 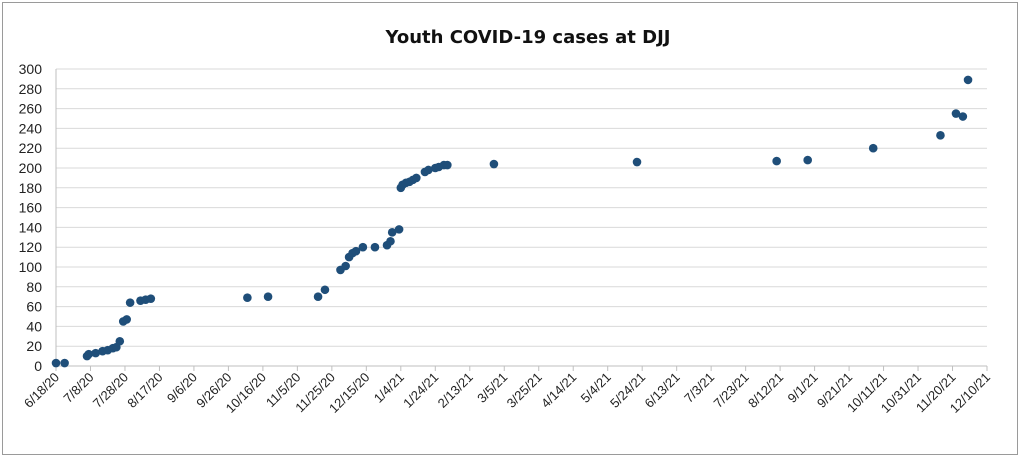 I want to click on chart-title: Youth COVID-19 cases at DJJ, so click(x=527, y=37).